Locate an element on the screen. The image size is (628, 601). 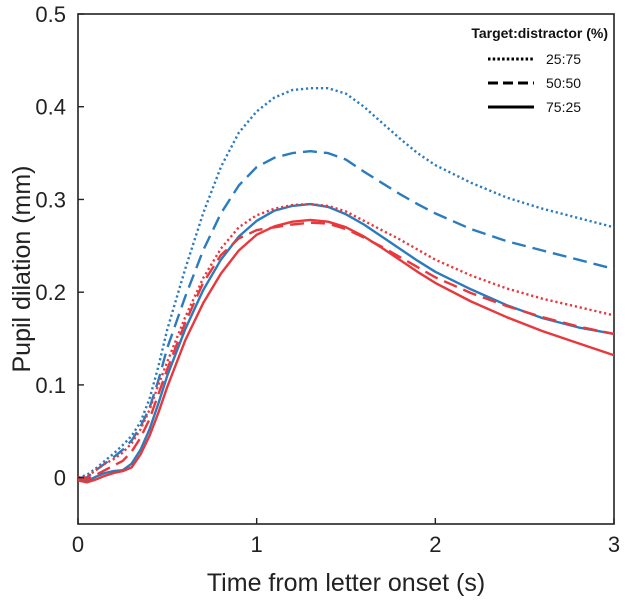
x-axis-label: Time from letter onset (s) is located at coordinates (346, 583).